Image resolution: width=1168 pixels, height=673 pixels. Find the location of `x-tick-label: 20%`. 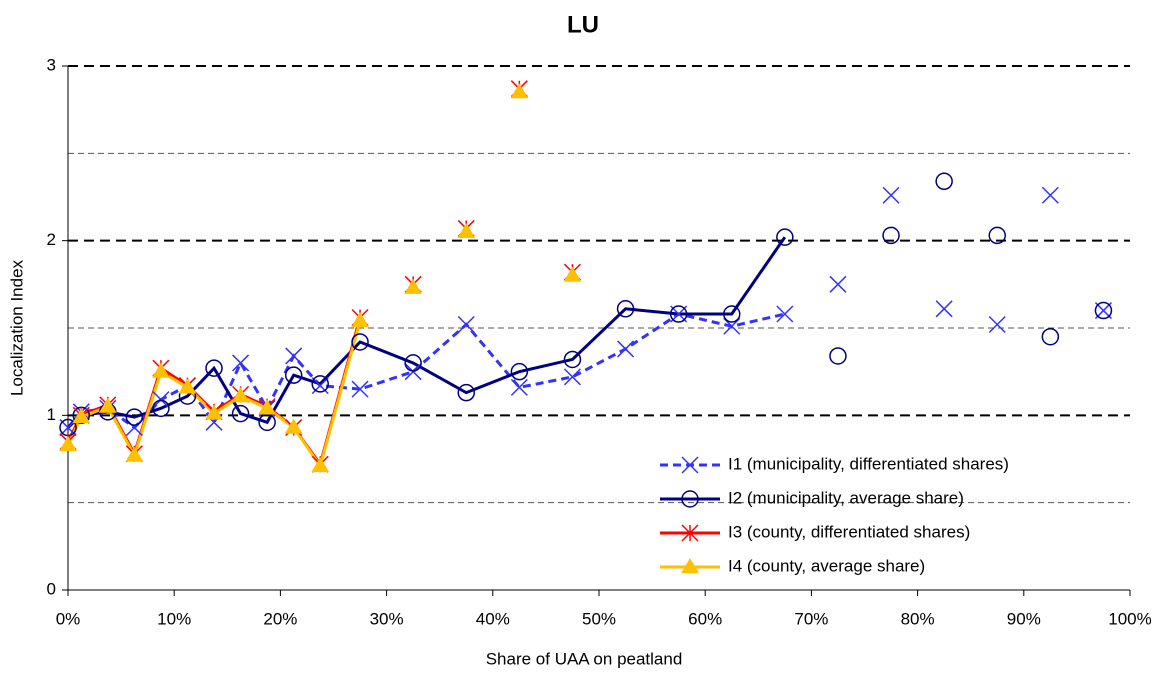

x-tick-label: 20% is located at coordinates (280, 618).